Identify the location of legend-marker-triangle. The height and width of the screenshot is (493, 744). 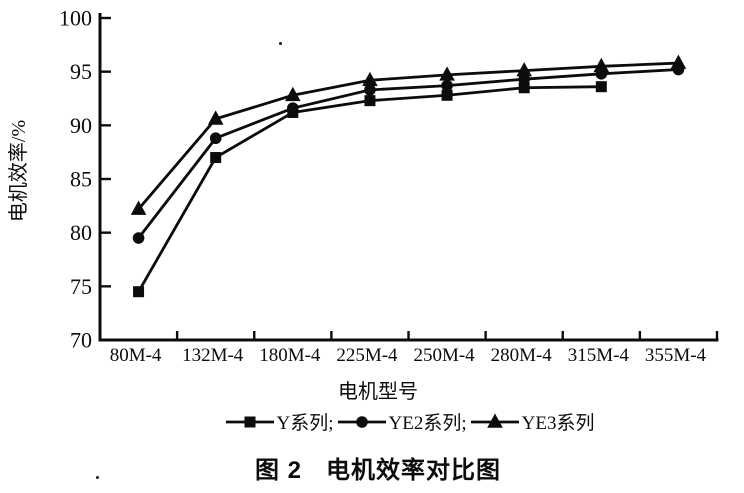
(494, 420).